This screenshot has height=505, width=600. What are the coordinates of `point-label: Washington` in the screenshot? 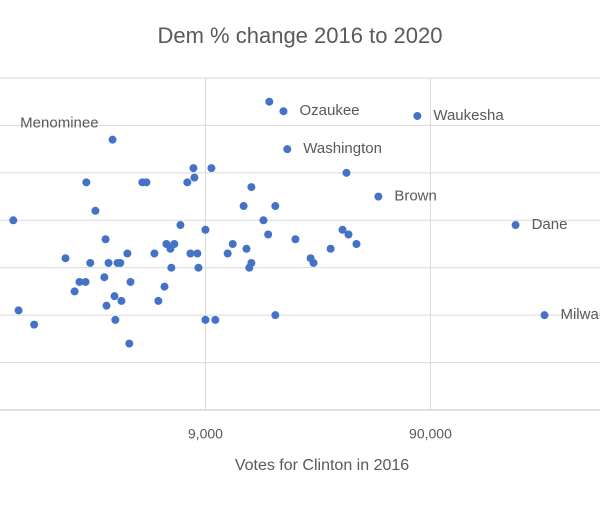 It's located at (342, 148).